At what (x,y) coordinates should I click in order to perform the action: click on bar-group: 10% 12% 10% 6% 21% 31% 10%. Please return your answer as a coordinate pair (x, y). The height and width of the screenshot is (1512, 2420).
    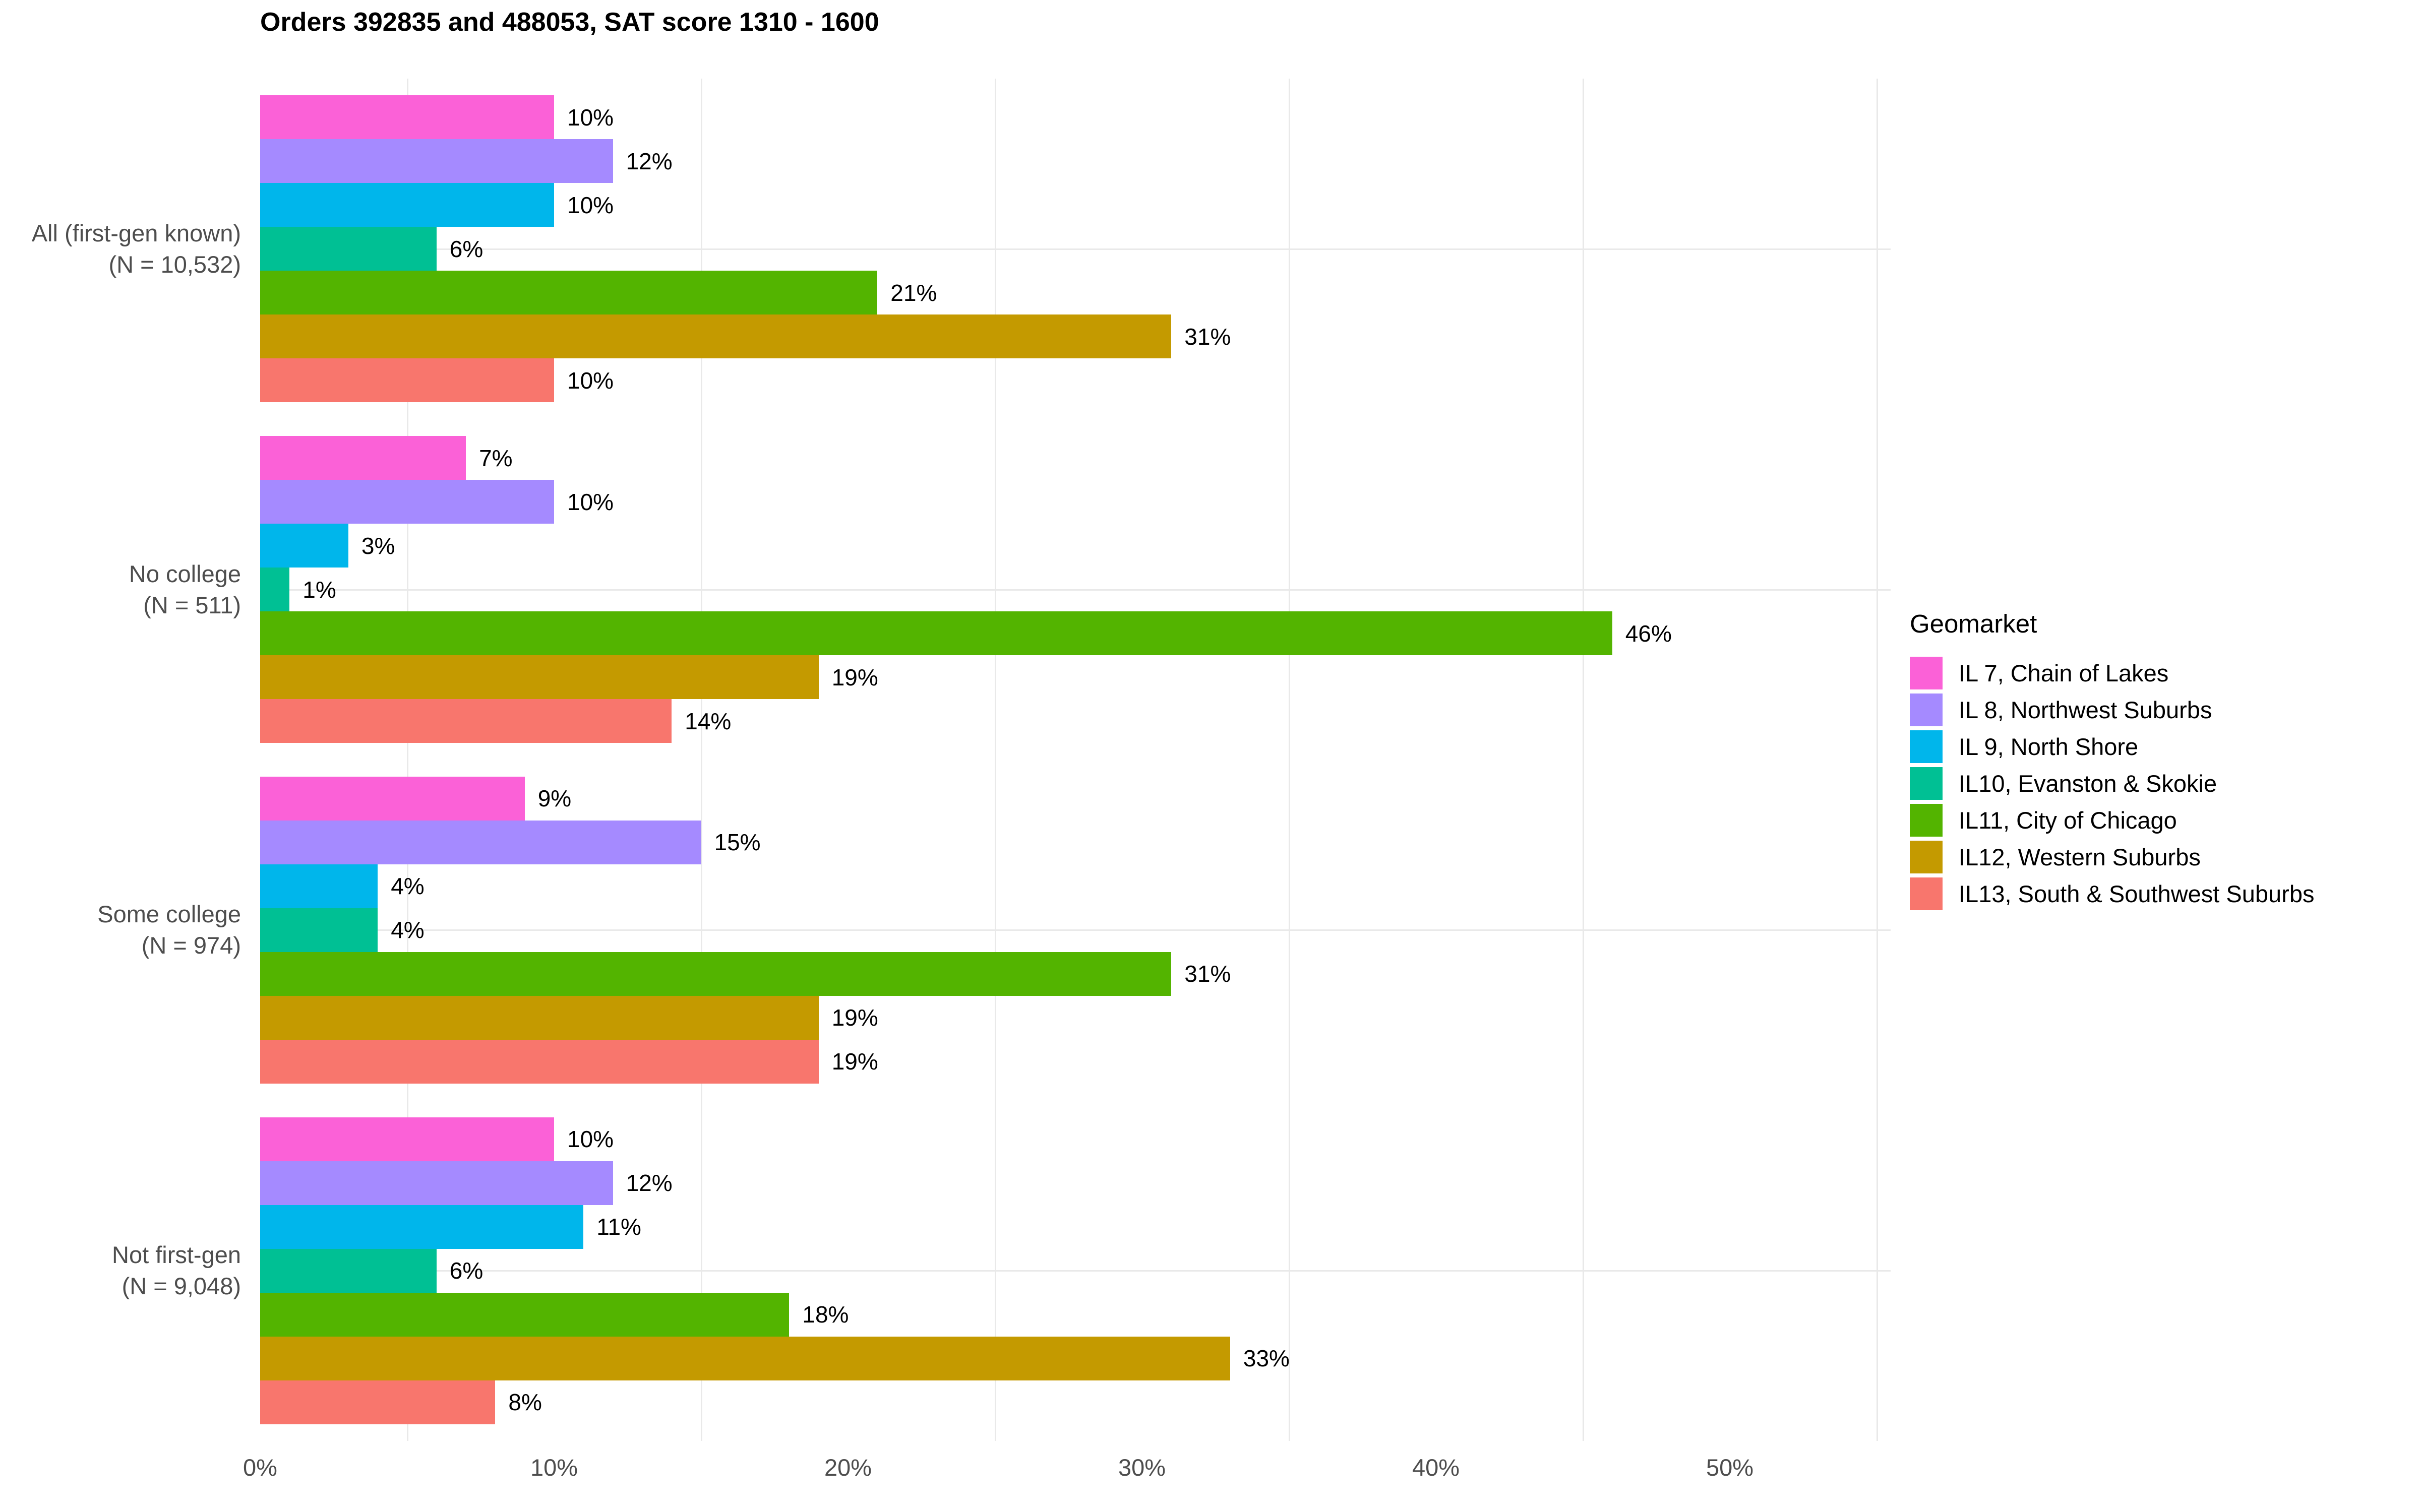
    Looking at the image, I should click on (1075, 249).